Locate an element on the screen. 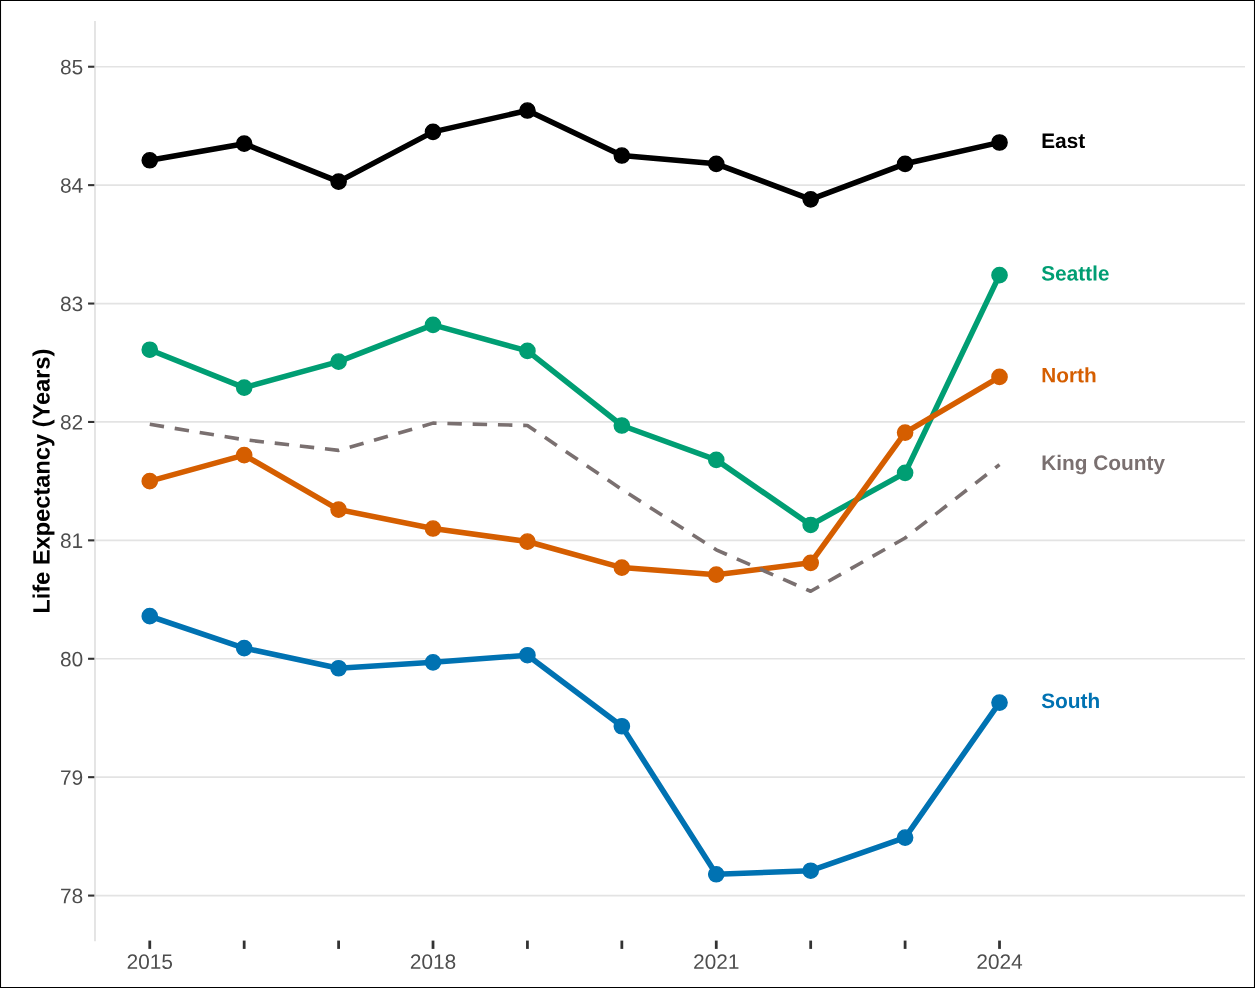 This screenshot has height=988, width=1255. line-series is located at coordinates (574, 507).